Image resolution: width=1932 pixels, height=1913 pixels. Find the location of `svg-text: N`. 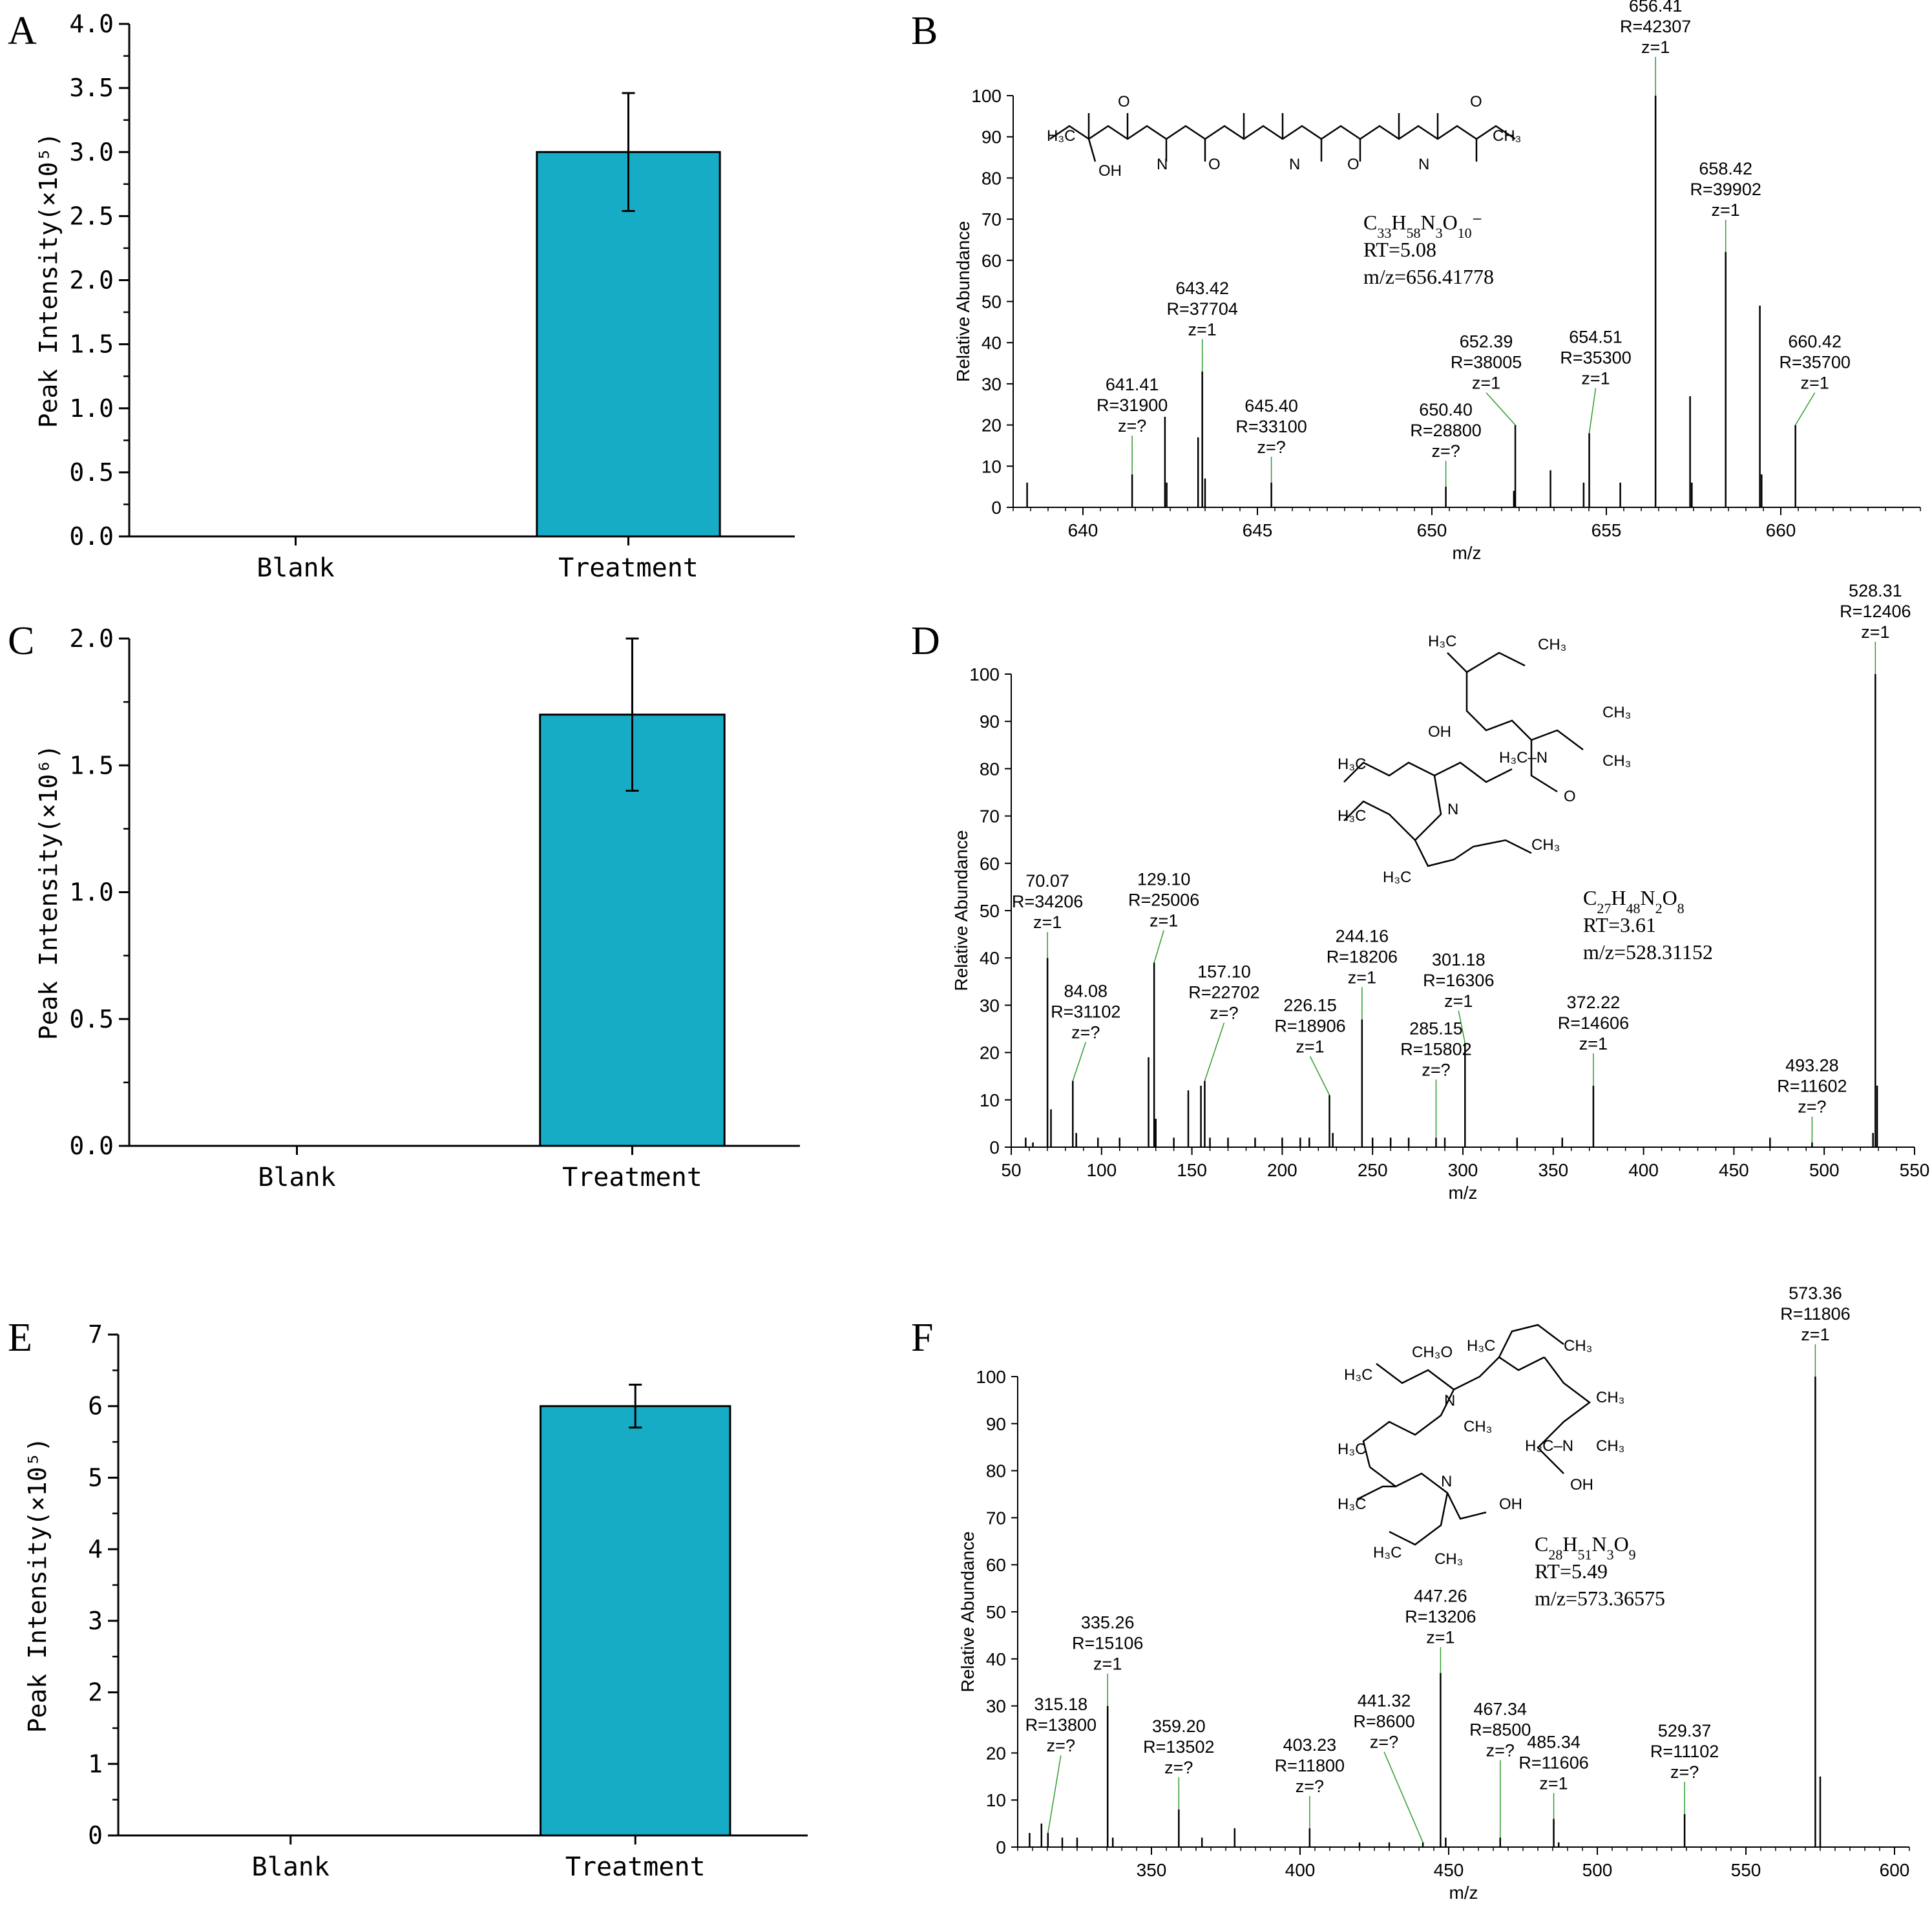

svg-text: N is located at coordinates (1294, 164).